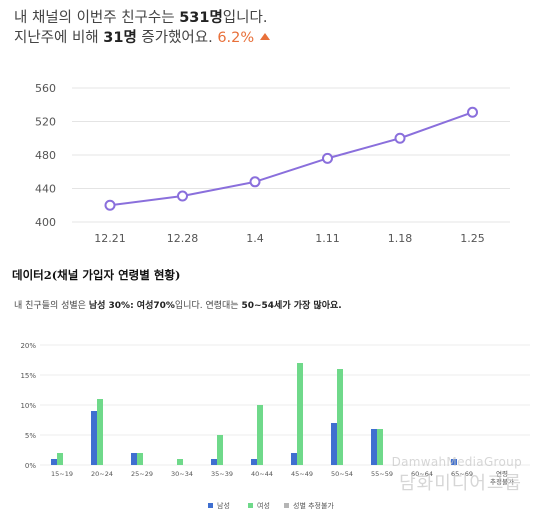  What do you see at coordinates (255, 238) in the screenshot?
I see `line-x-tick-label: 1.4` at bounding box center [255, 238].